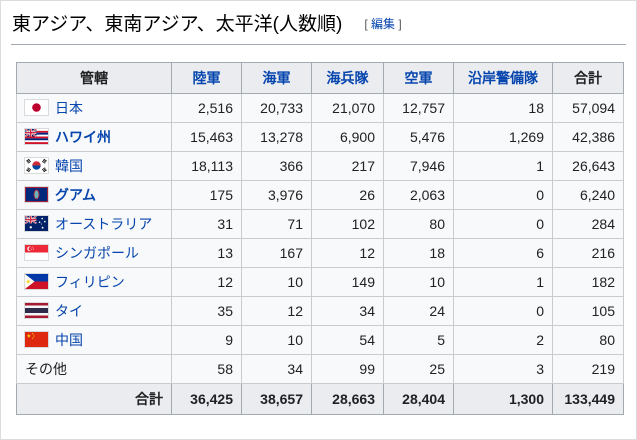 The height and width of the screenshot is (440, 637). Describe the element at coordinates (76, 195) in the screenshot. I see `jurisdiction-link-guam: グアム` at that location.